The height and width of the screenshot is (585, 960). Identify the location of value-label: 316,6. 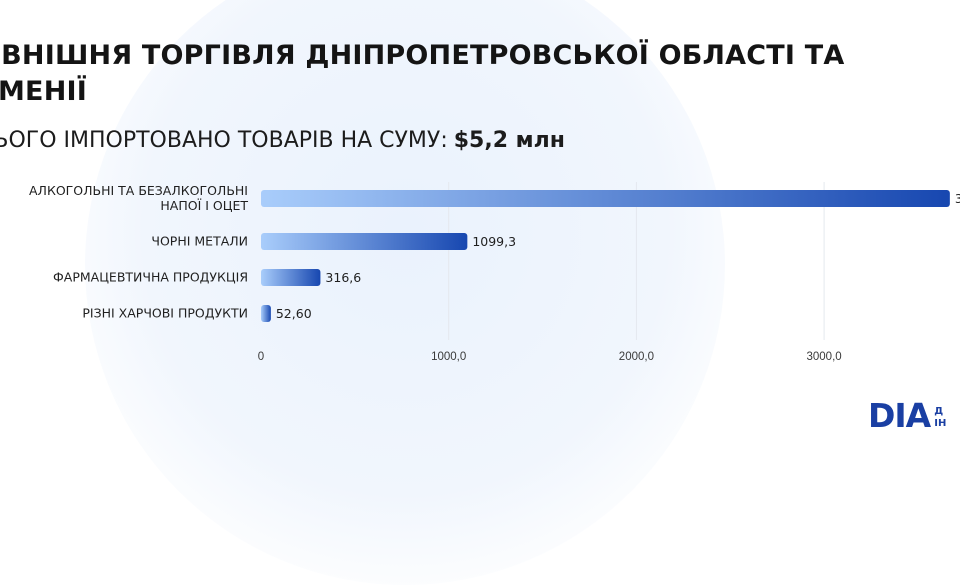
(343, 277).